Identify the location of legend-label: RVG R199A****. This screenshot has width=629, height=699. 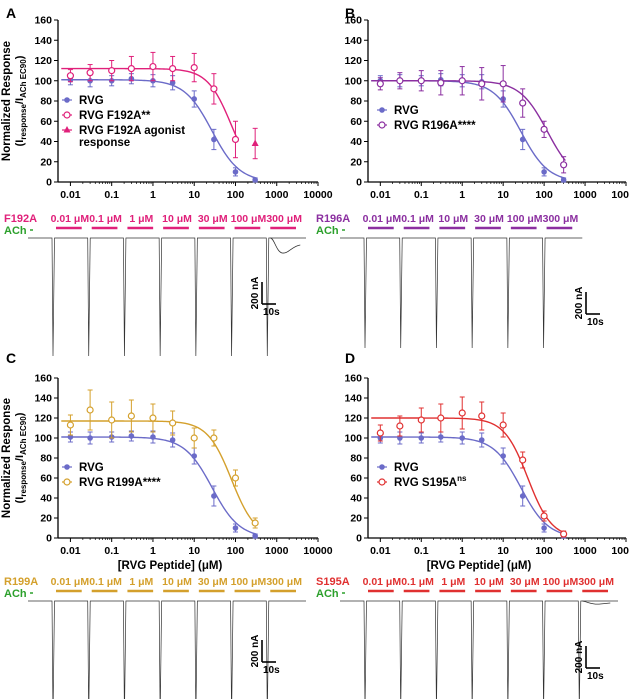
(120, 483).